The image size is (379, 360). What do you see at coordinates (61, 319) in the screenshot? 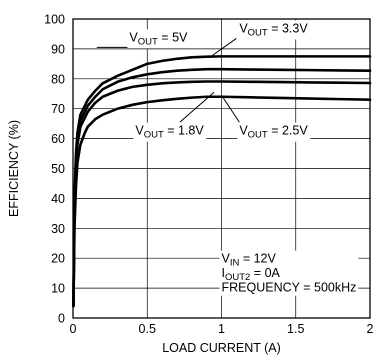
I see `y-tick-label: 0` at bounding box center [61, 319].